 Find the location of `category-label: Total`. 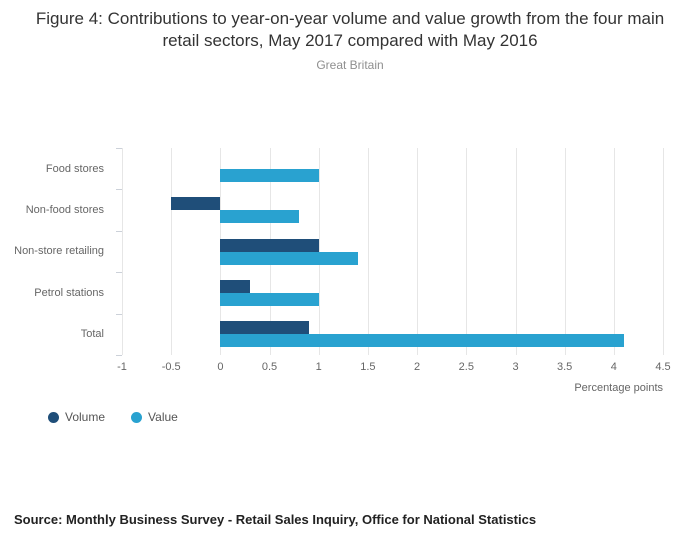

category-label: Total is located at coordinates (92, 334).